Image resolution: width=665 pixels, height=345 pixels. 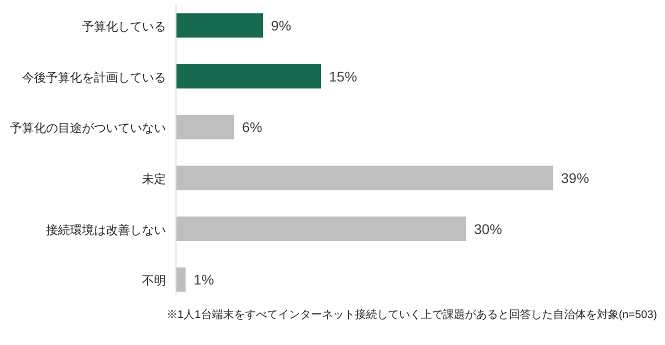 What do you see at coordinates (252, 127) in the screenshot?
I see `data-label: 6%` at bounding box center [252, 127].